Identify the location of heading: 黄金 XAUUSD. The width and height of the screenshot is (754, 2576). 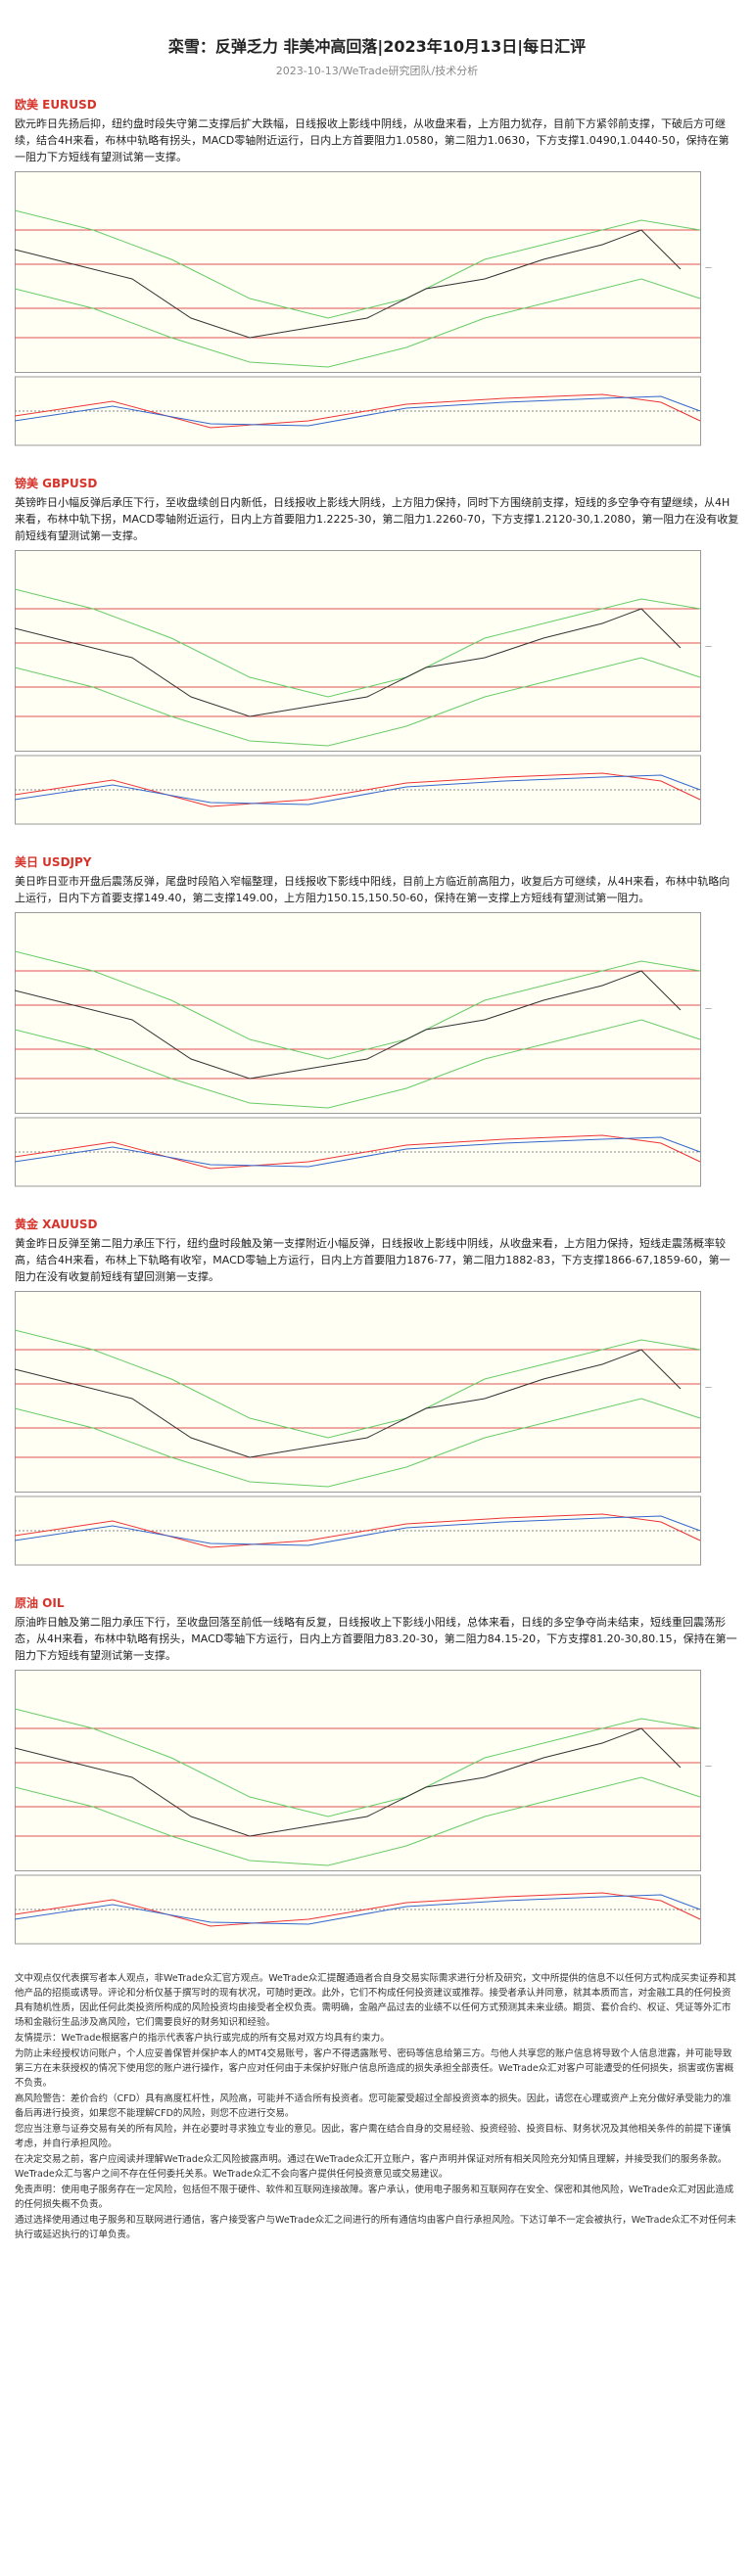
(56, 1225).